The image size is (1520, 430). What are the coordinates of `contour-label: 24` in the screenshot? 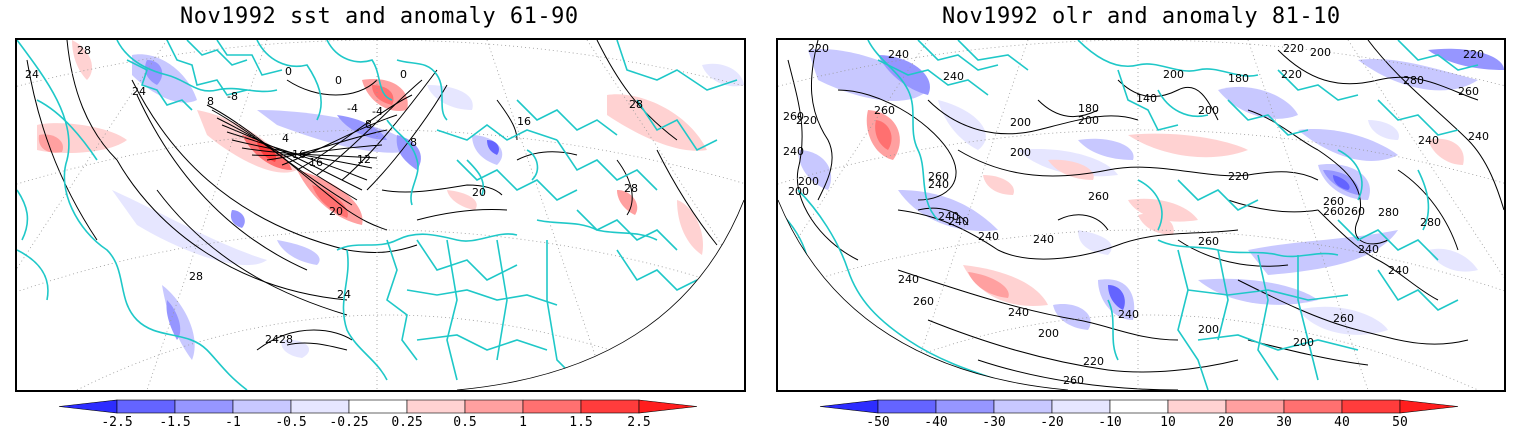 It's located at (139, 91).